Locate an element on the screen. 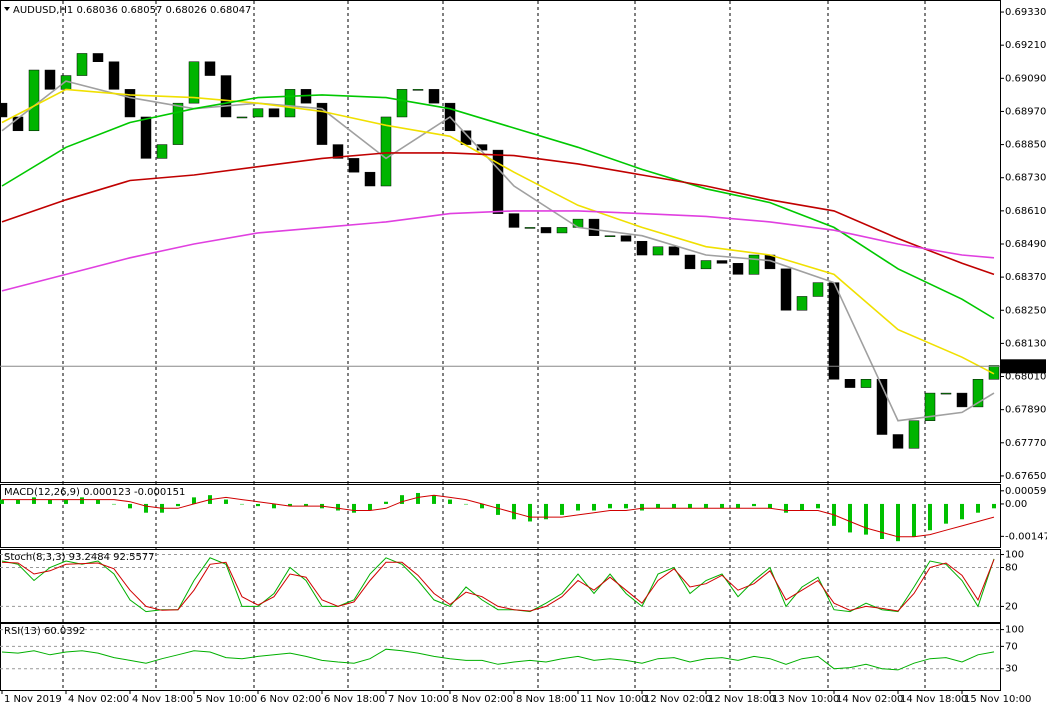  stoch-pane is located at coordinates (500, 586).